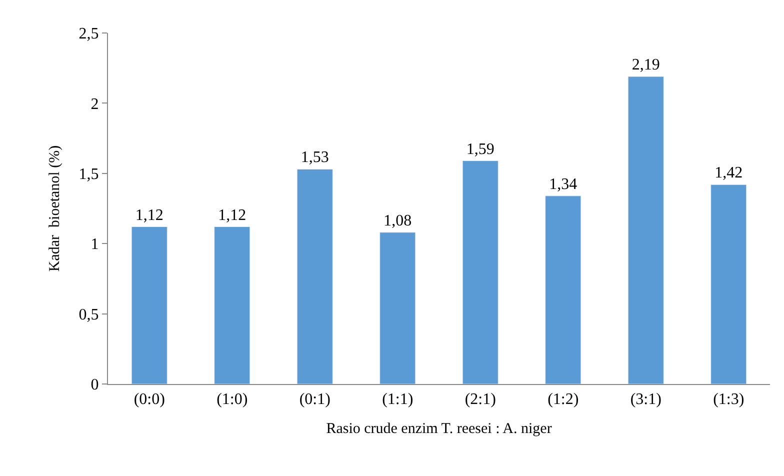 The width and height of the screenshot is (784, 476). Describe the element at coordinates (563, 184) in the screenshot. I see `data-label: 1,34` at that location.